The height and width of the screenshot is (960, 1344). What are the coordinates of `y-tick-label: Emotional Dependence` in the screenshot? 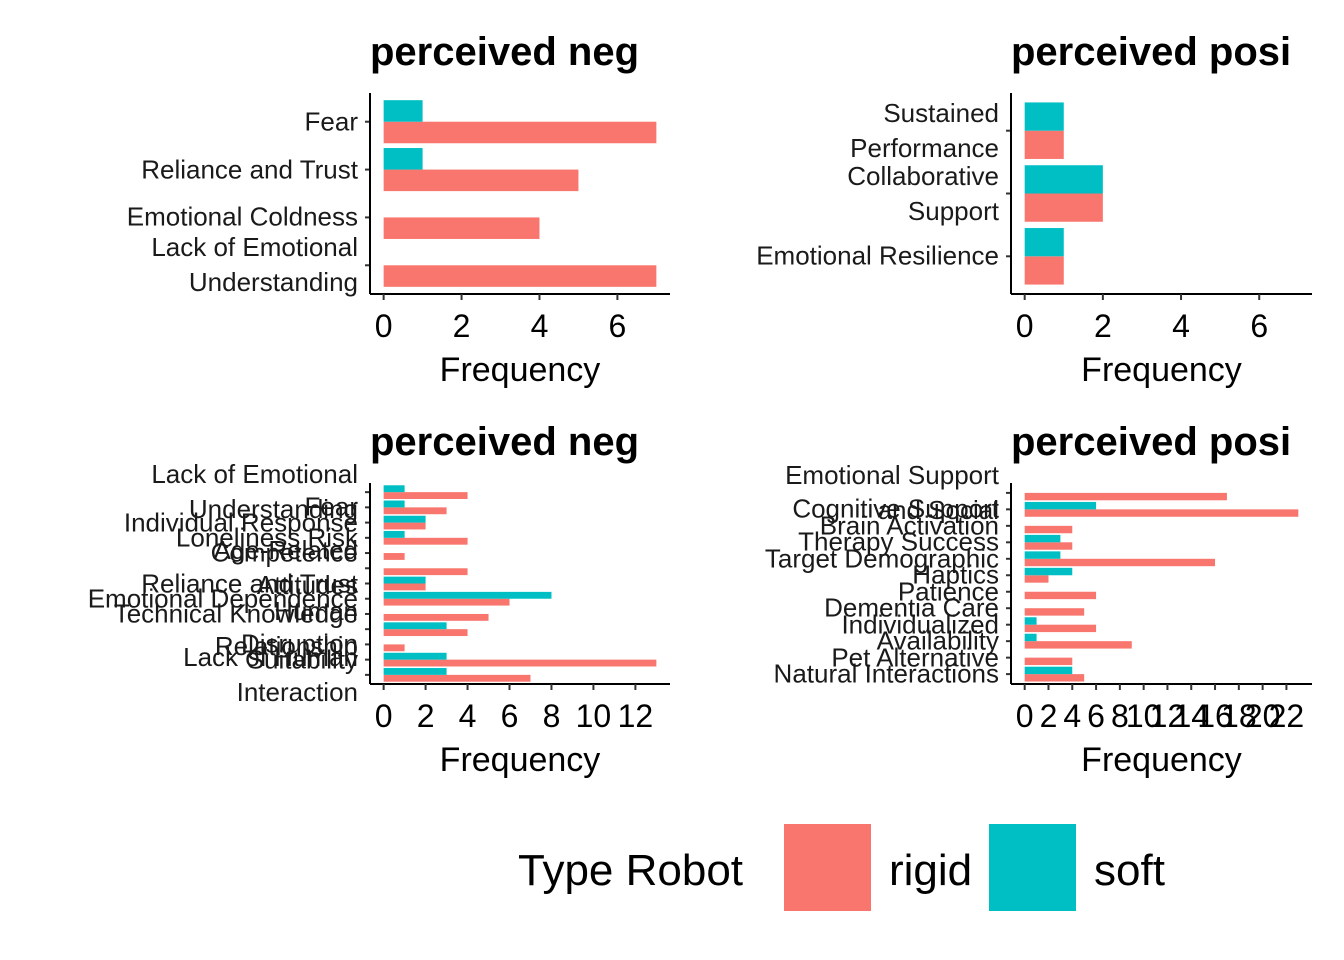 It's located at (222, 598).